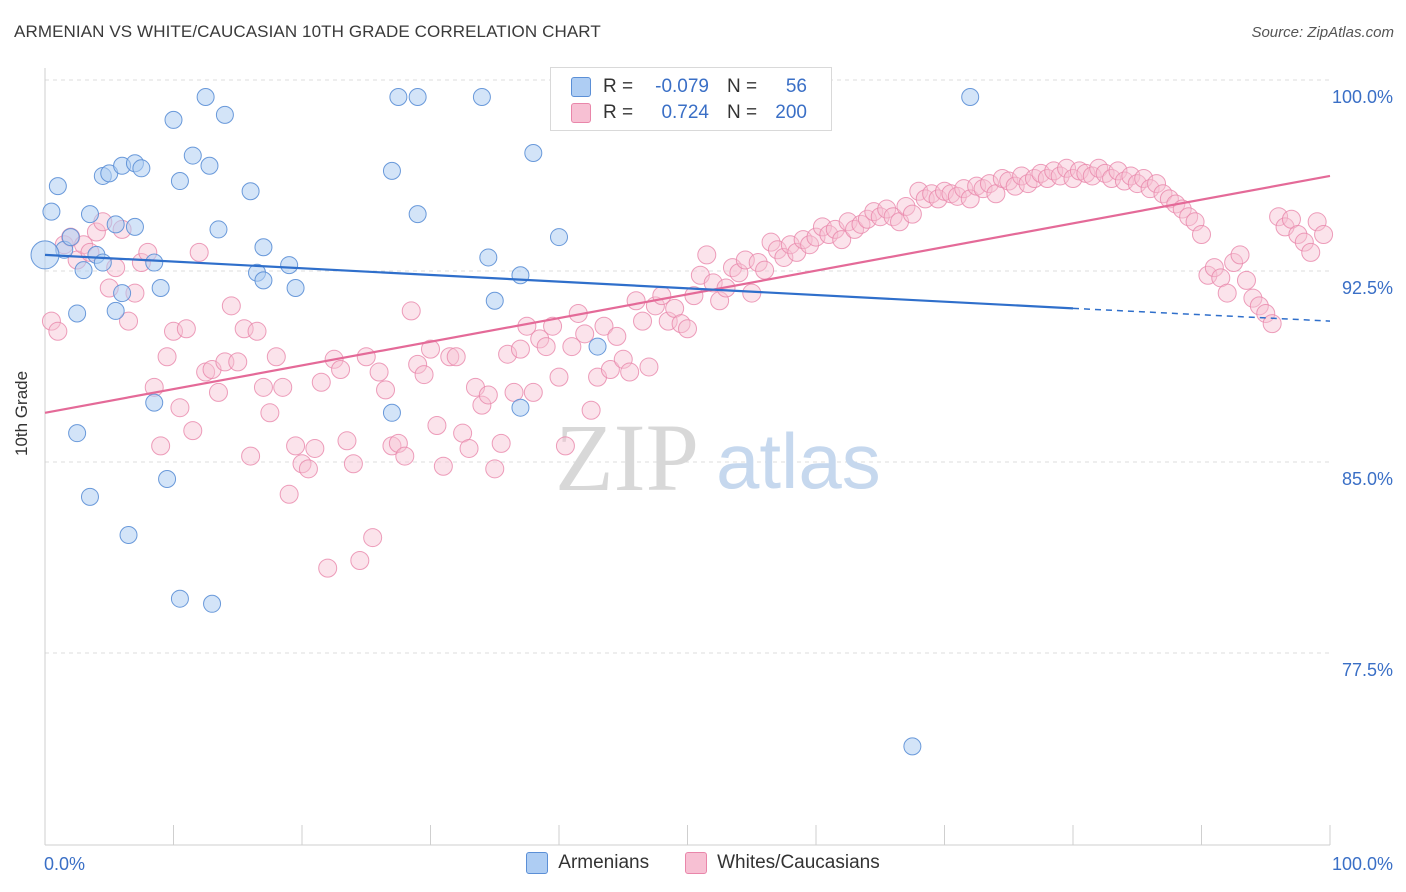  Describe the element at coordinates (791, 112) in the screenshot. I see `n-value: 200` at that location.